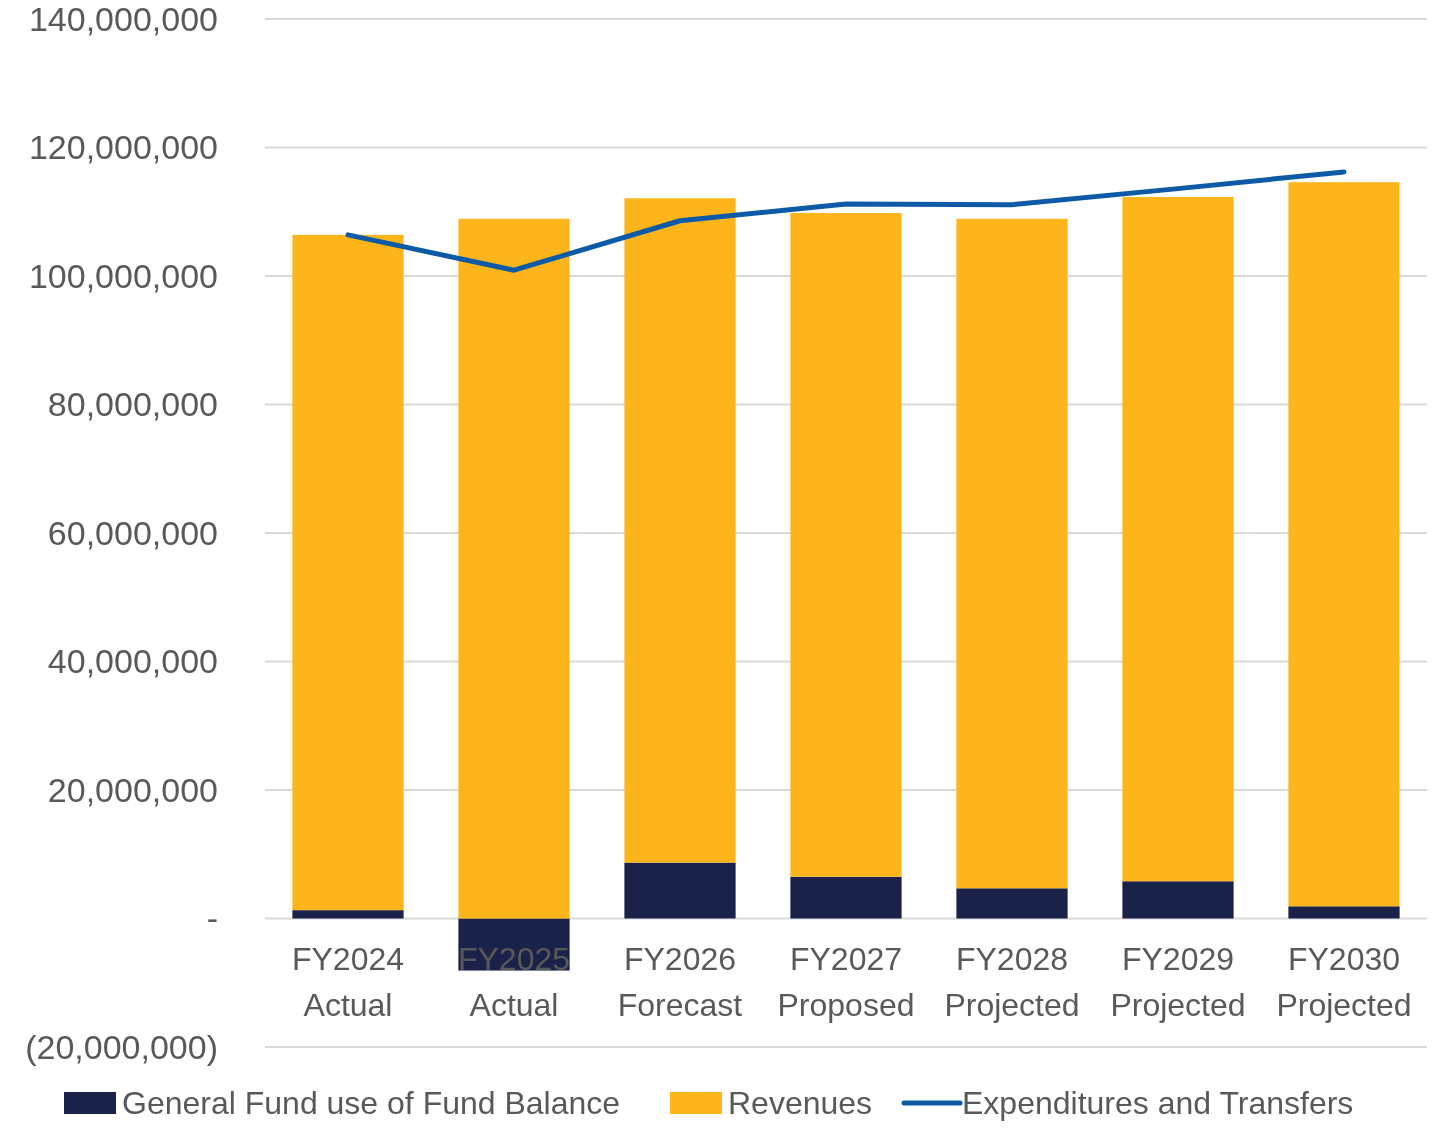  What do you see at coordinates (1344, 982) in the screenshot?
I see `x-tick-label: FY2030 Projected` at bounding box center [1344, 982].